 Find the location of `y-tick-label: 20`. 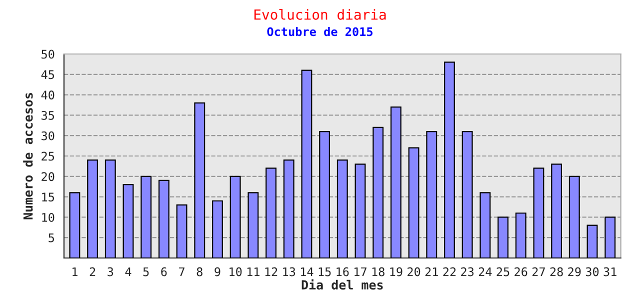

y-tick-label: 20 is located at coordinates (48, 177).